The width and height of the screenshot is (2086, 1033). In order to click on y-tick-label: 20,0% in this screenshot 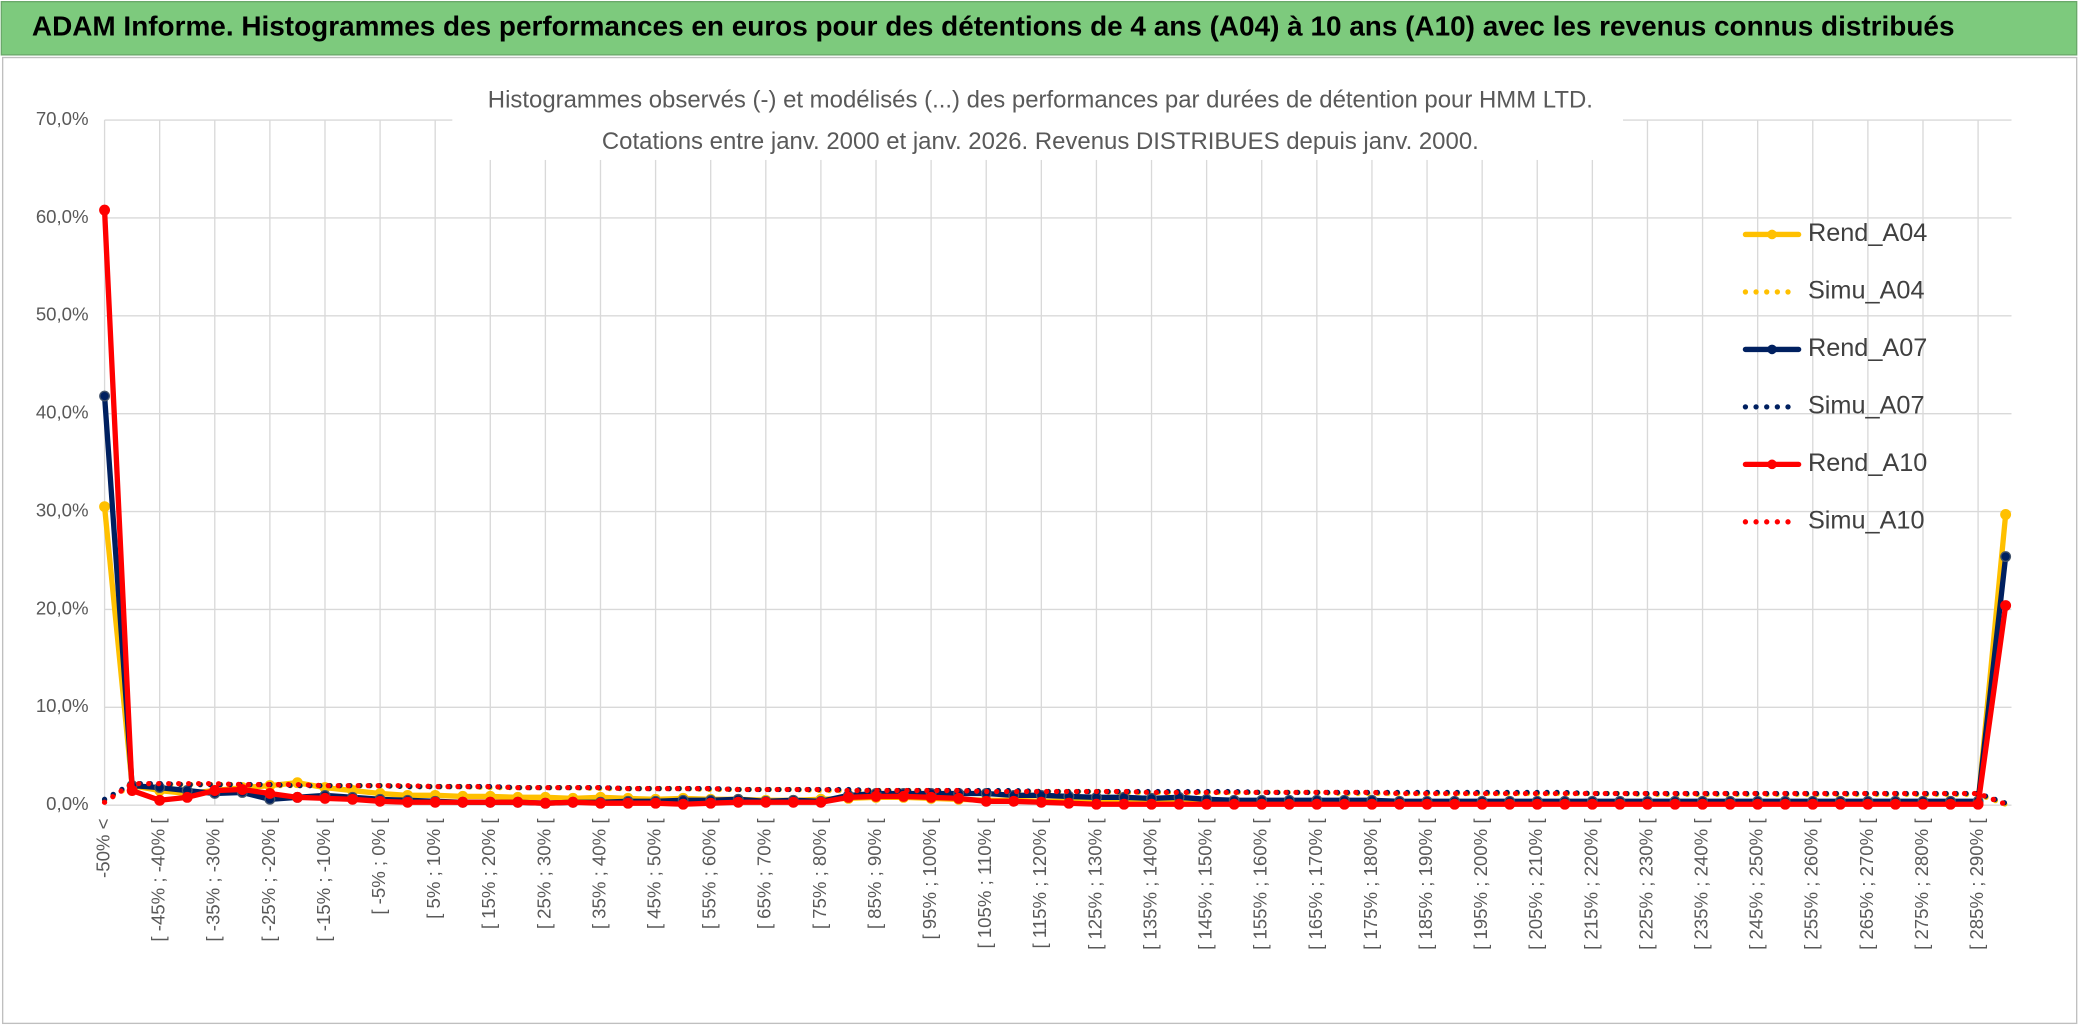, I will do `click(62, 607)`.